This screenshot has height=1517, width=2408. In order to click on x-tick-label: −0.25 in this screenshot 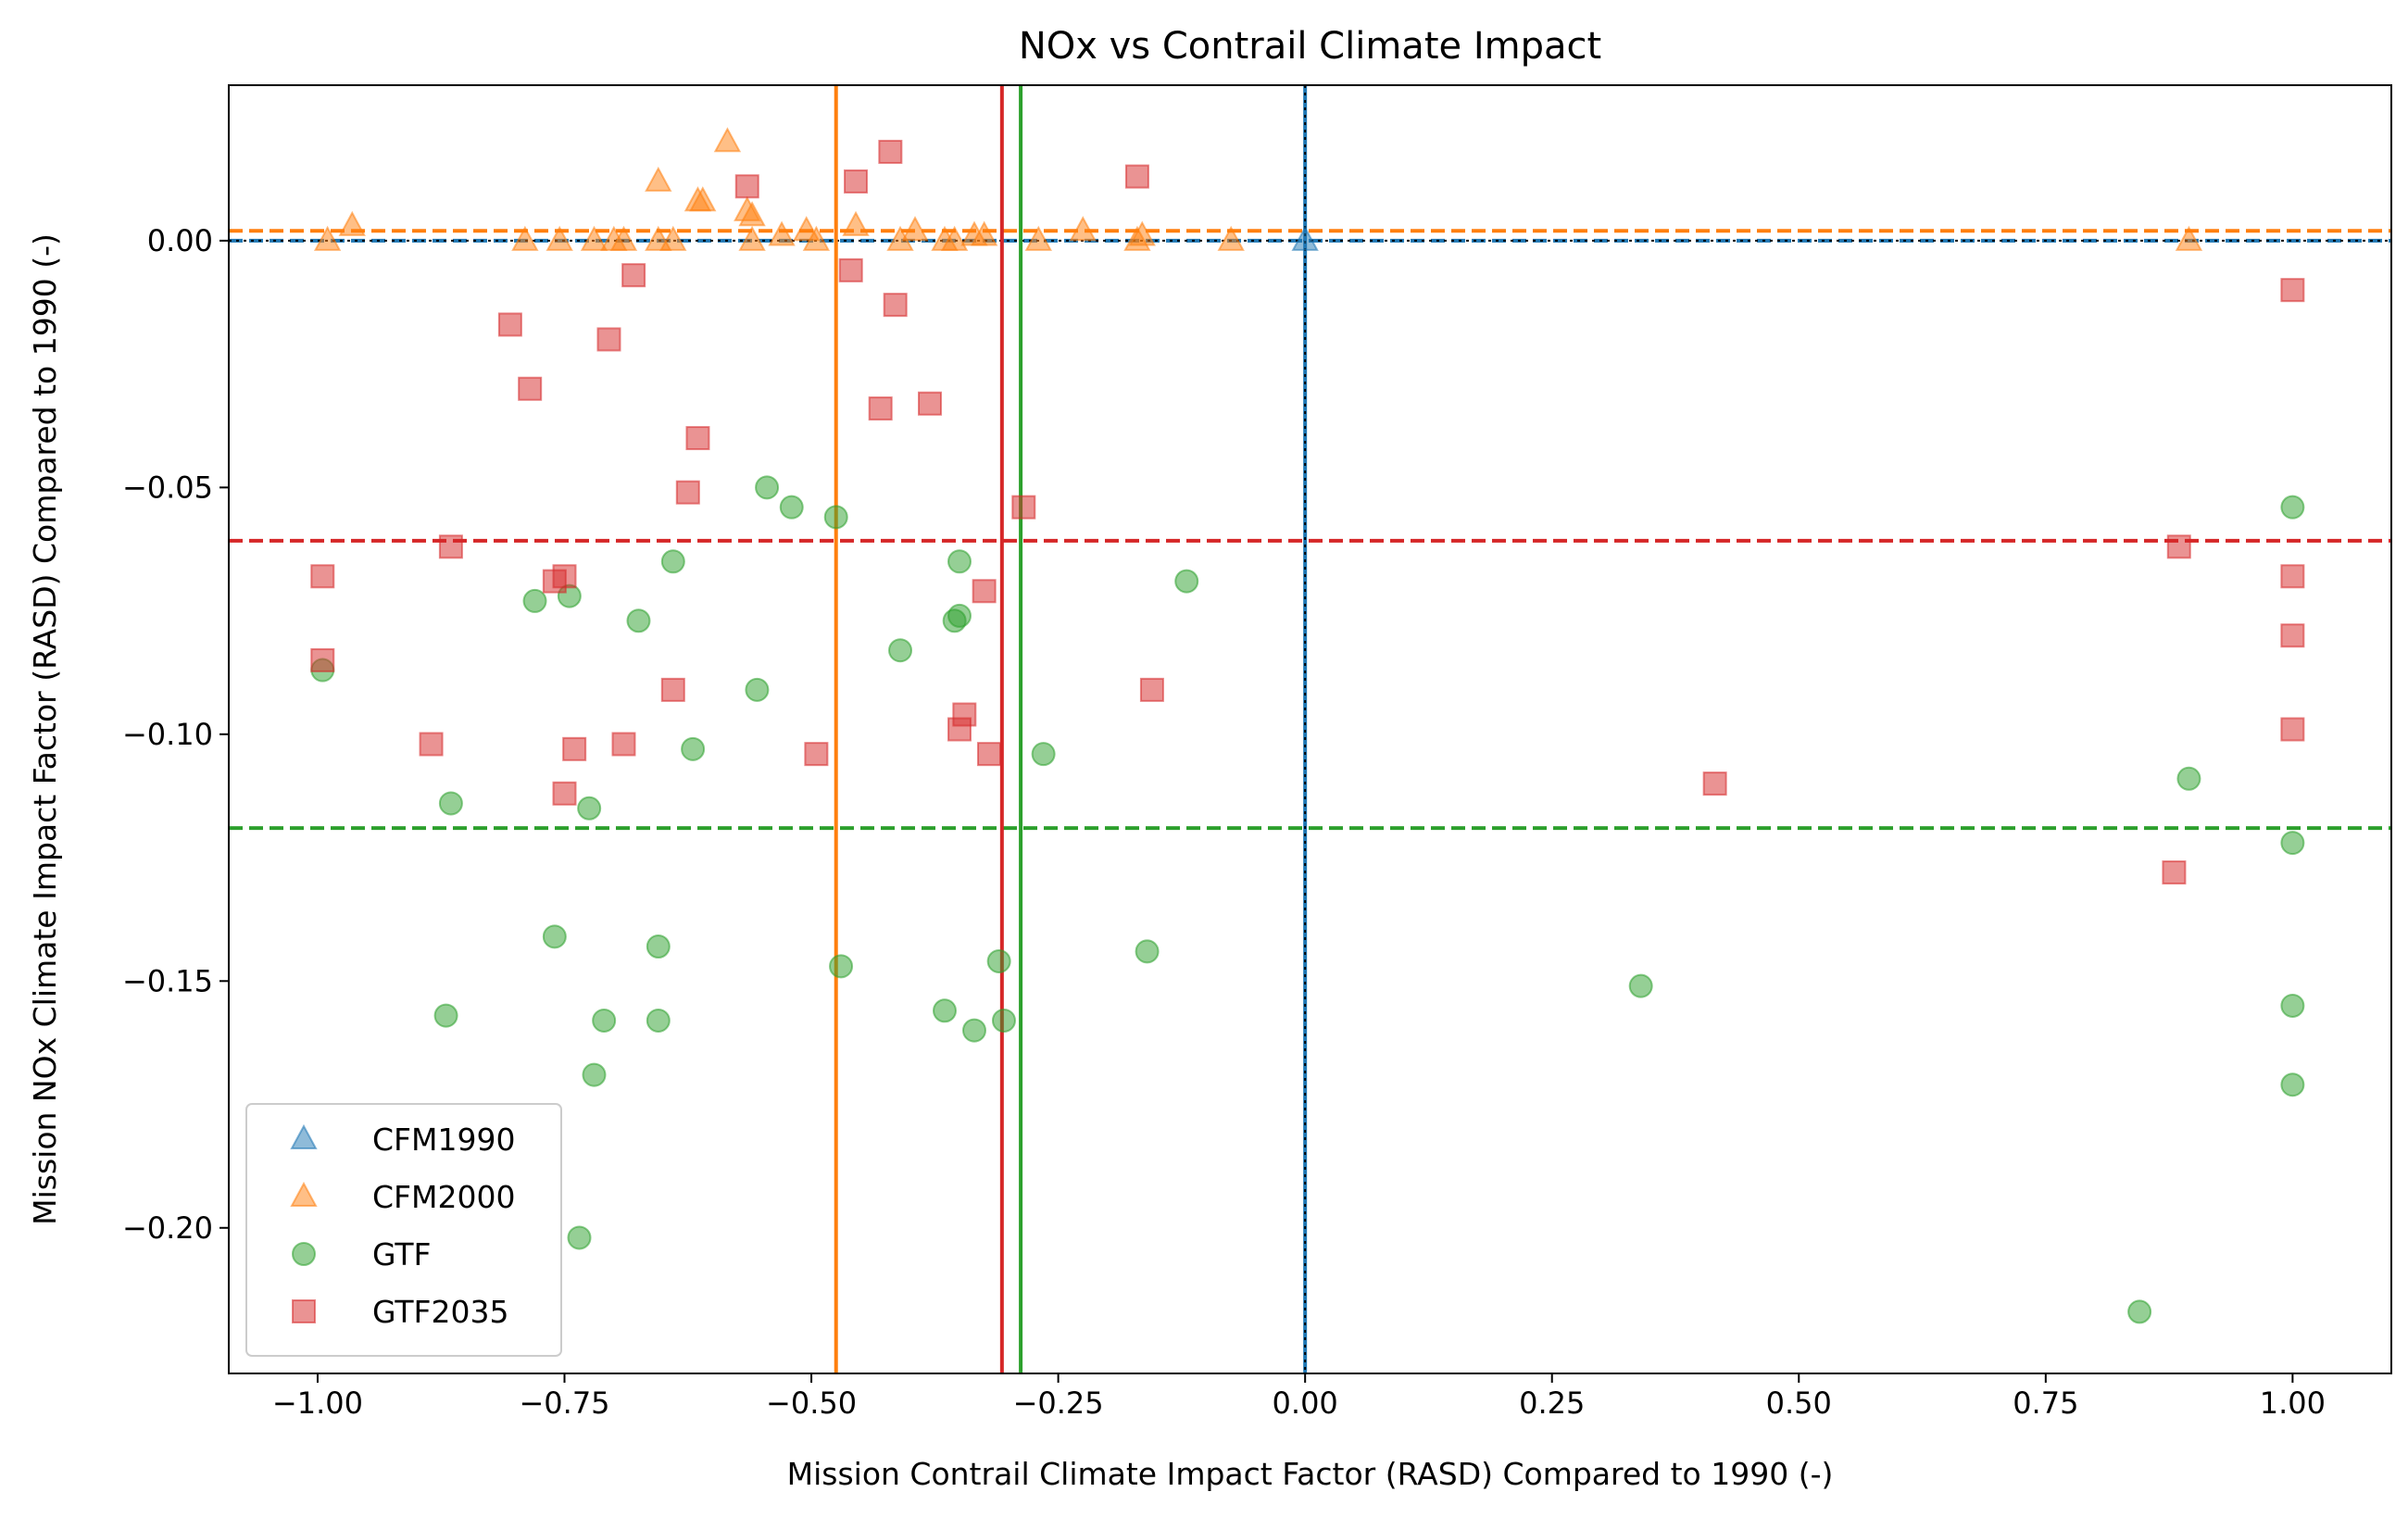, I will do `click(1058, 1403)`.